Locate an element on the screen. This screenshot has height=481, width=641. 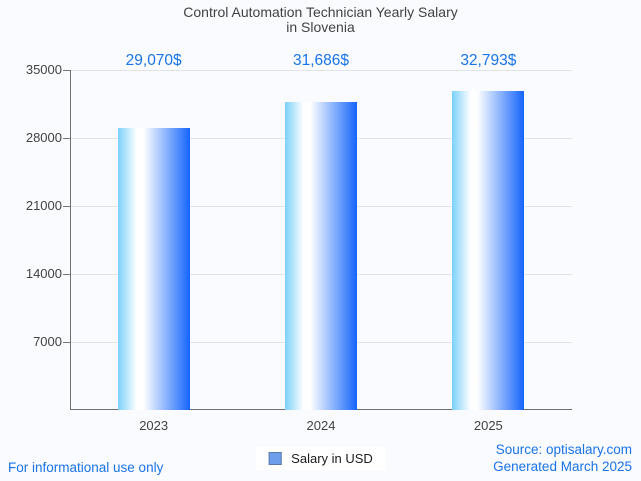
footer-source-link: Source: optisalary.com is located at coordinates (563, 449).